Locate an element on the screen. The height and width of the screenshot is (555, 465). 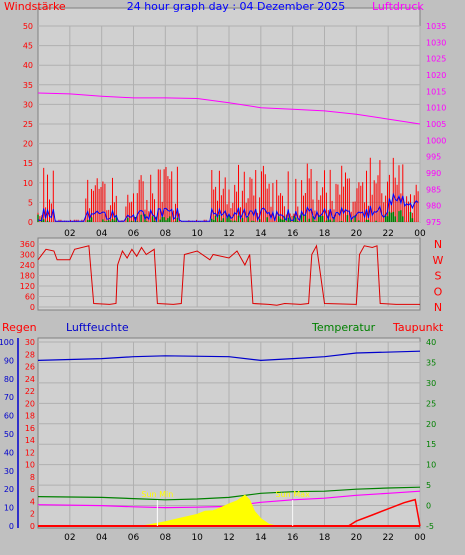
wind-direction-marks is located at coordinates (228, 275).